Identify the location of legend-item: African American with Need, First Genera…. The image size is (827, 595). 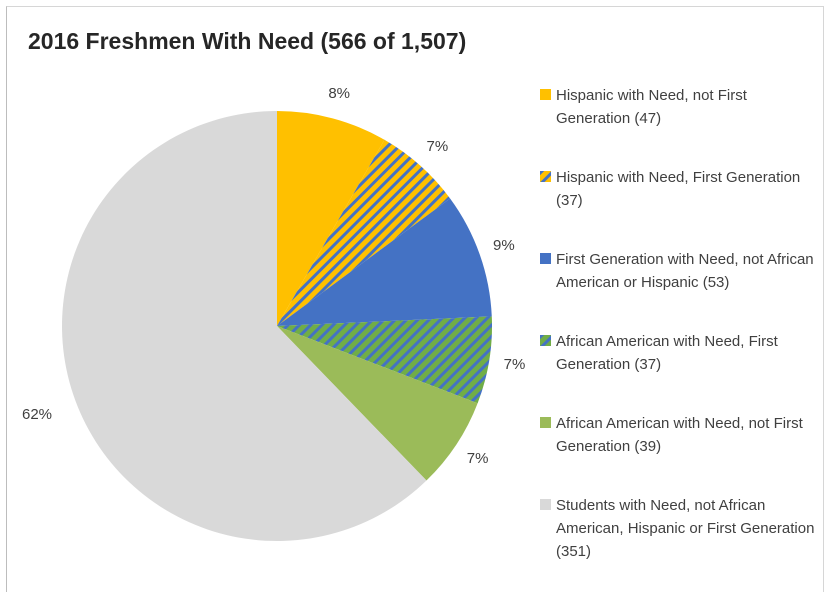
(682, 353).